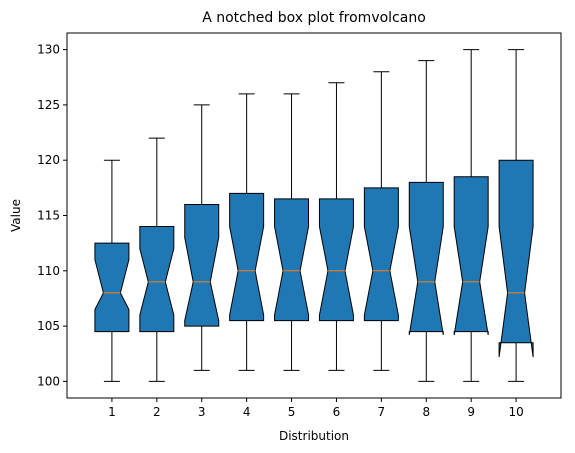  Describe the element at coordinates (515, 412) in the screenshot. I see `x-tick-label: 10` at that location.